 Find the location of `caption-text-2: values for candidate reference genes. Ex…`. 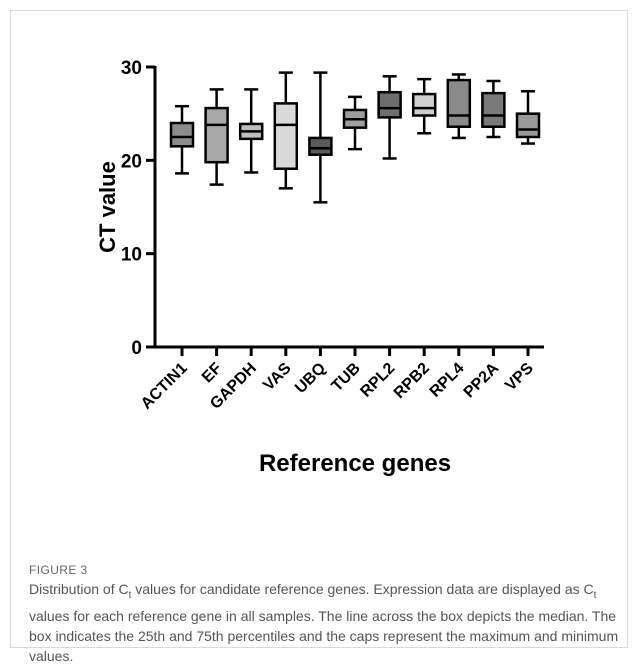

caption-text-2: values for candidate reference genes. Ex… is located at coordinates (362, 589).